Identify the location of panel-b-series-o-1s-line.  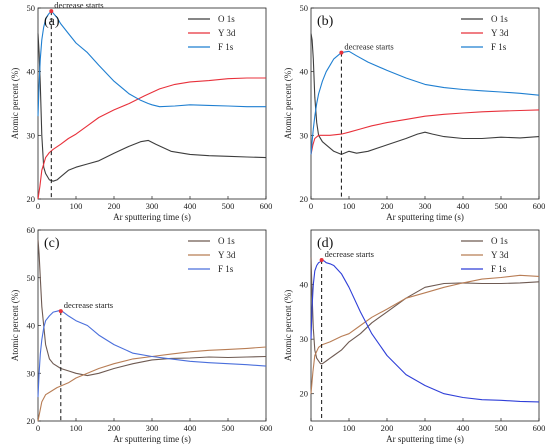
(425, 94).